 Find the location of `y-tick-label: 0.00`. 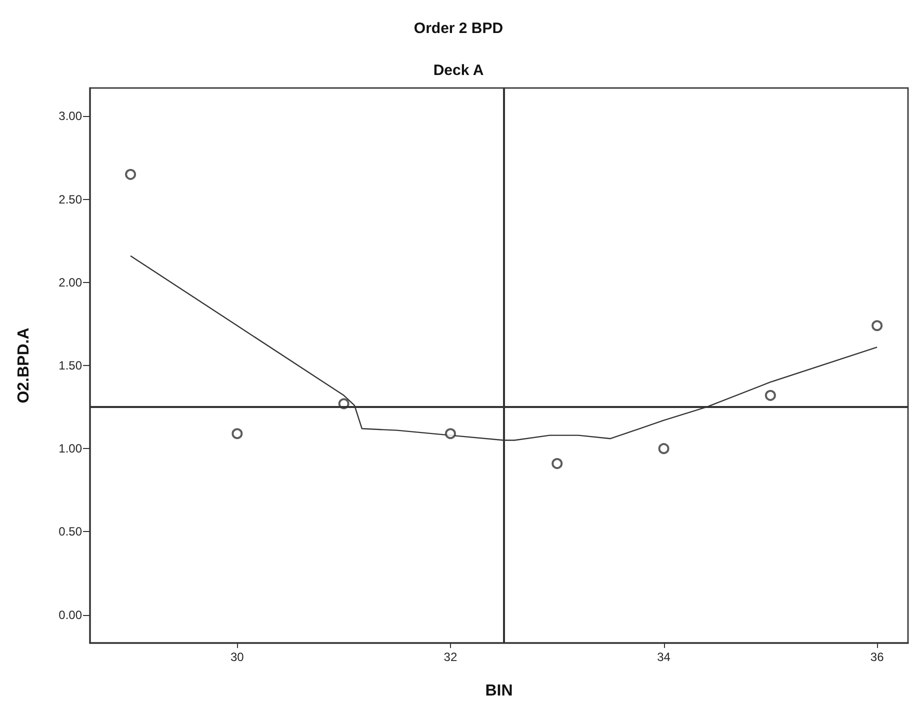

y-tick-label: 0.00 is located at coordinates (70, 615).